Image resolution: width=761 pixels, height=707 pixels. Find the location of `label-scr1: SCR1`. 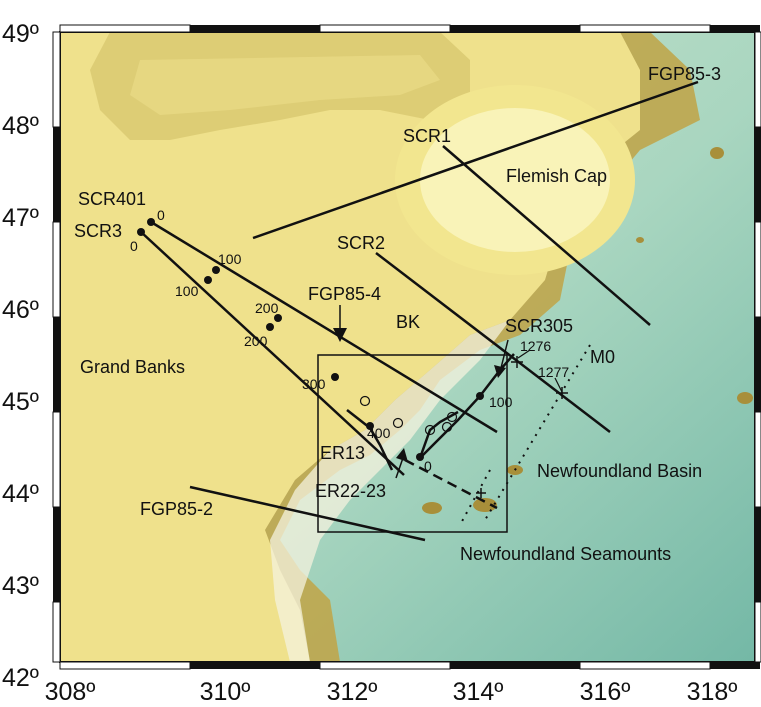

label-scr1: SCR1 is located at coordinates (427, 136).